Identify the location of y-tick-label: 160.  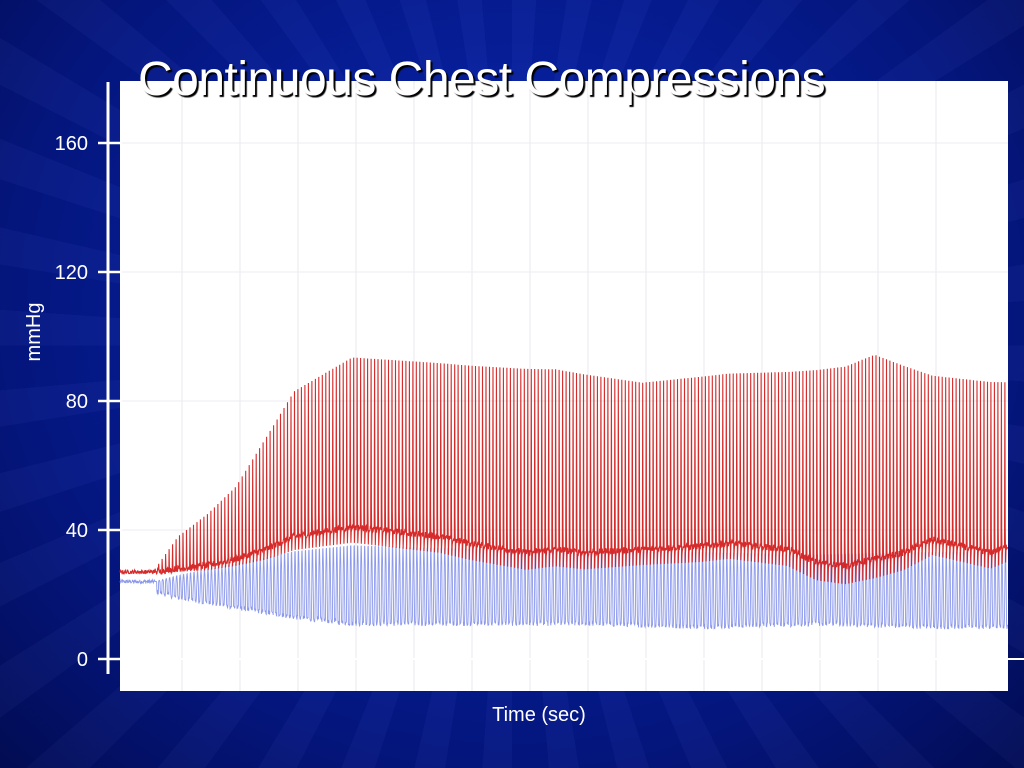
(71, 144).